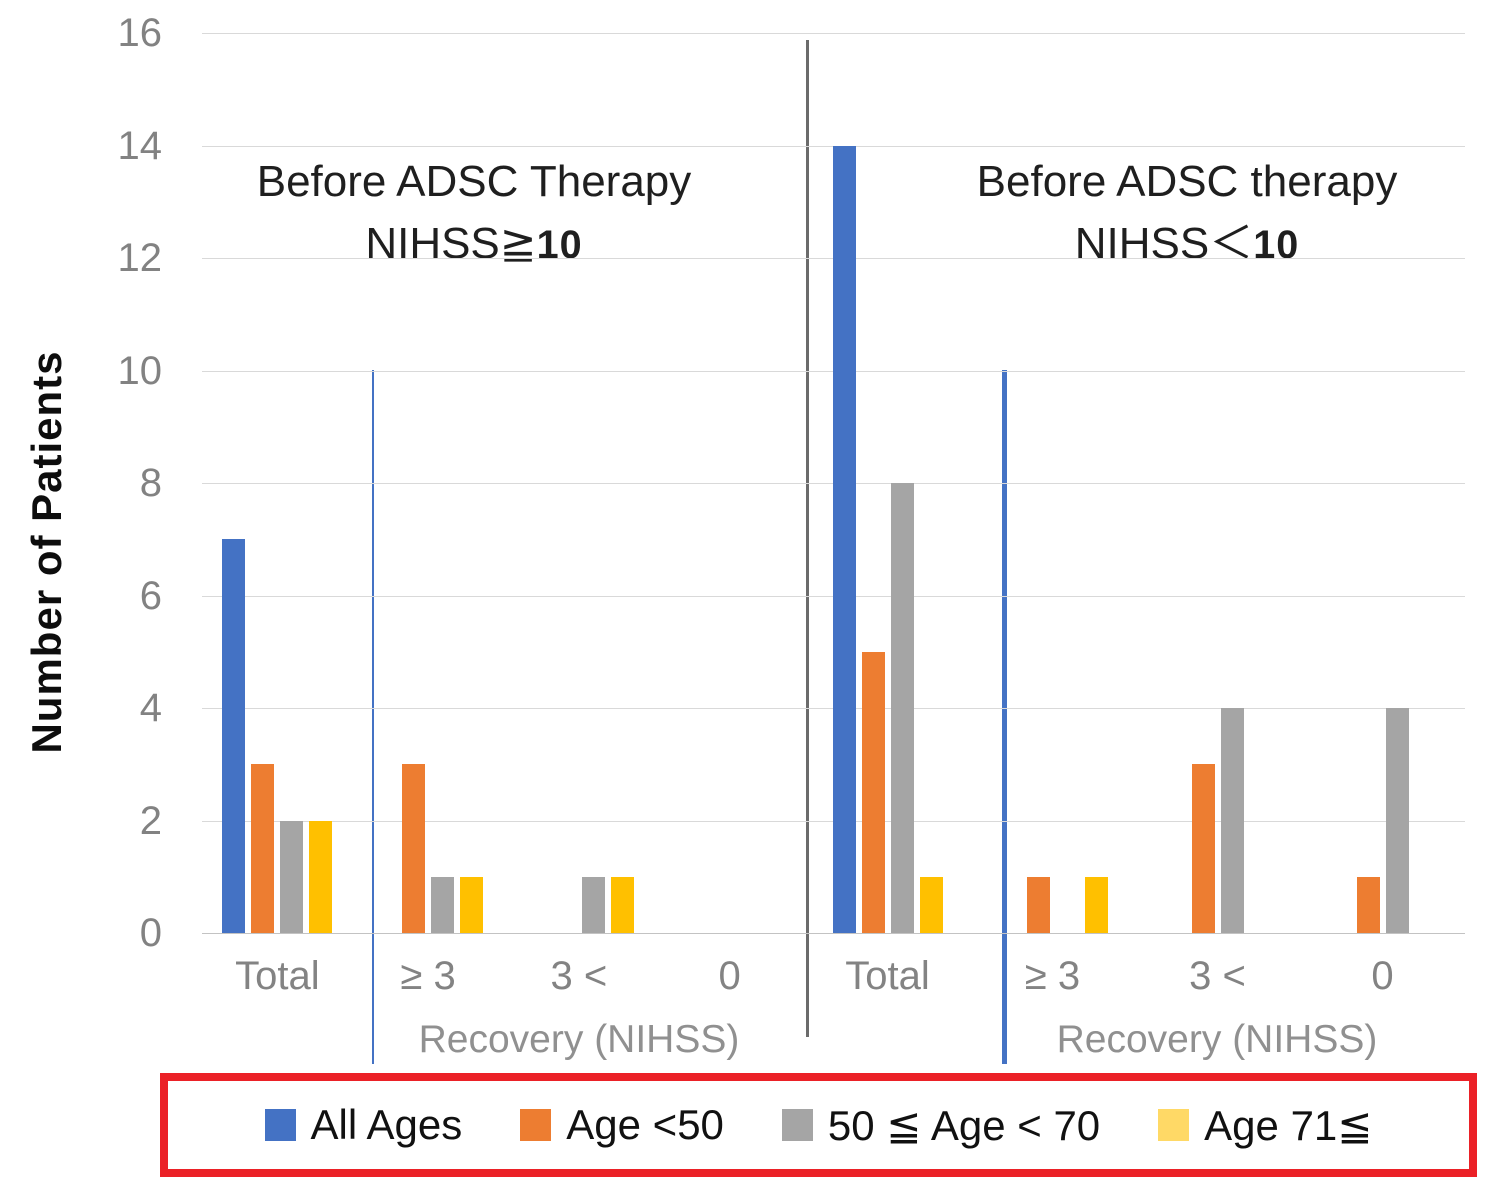 The image size is (1500, 1203). What do you see at coordinates (292, 876) in the screenshot?
I see `bar-panel0-Total-series2` at bounding box center [292, 876].